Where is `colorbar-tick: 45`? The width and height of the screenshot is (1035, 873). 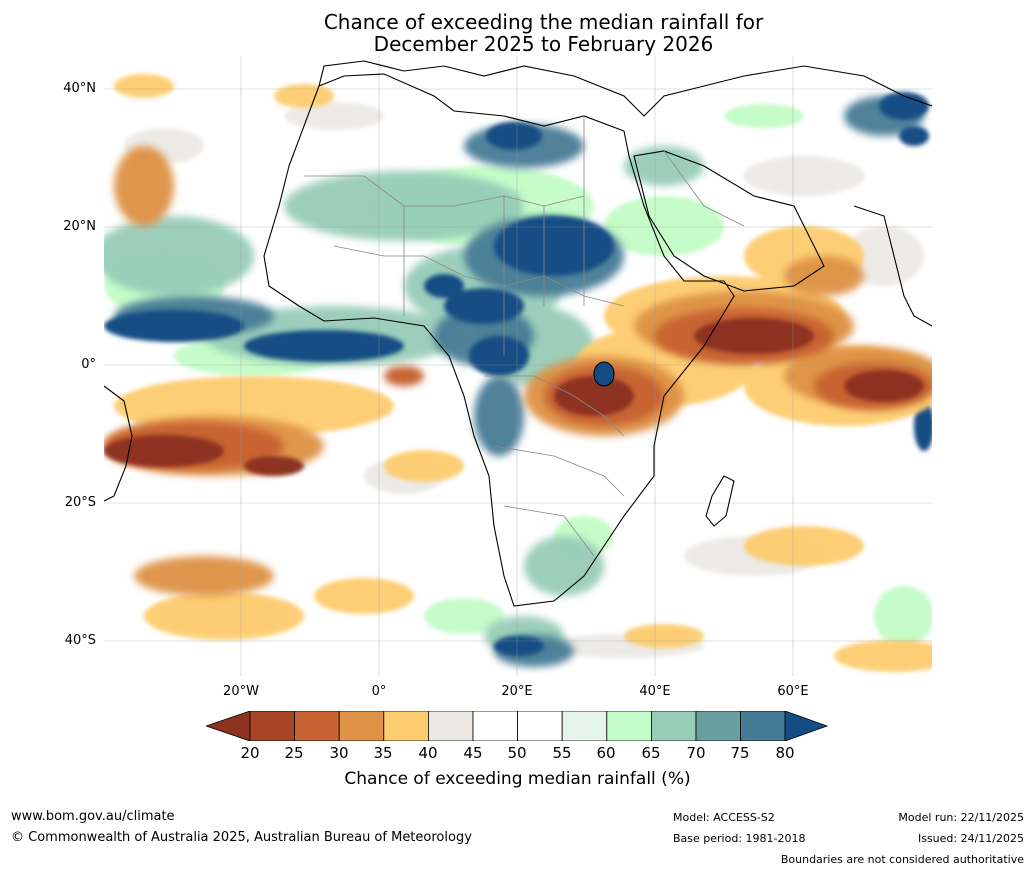 colorbar-tick: 45 is located at coordinates (473, 753).